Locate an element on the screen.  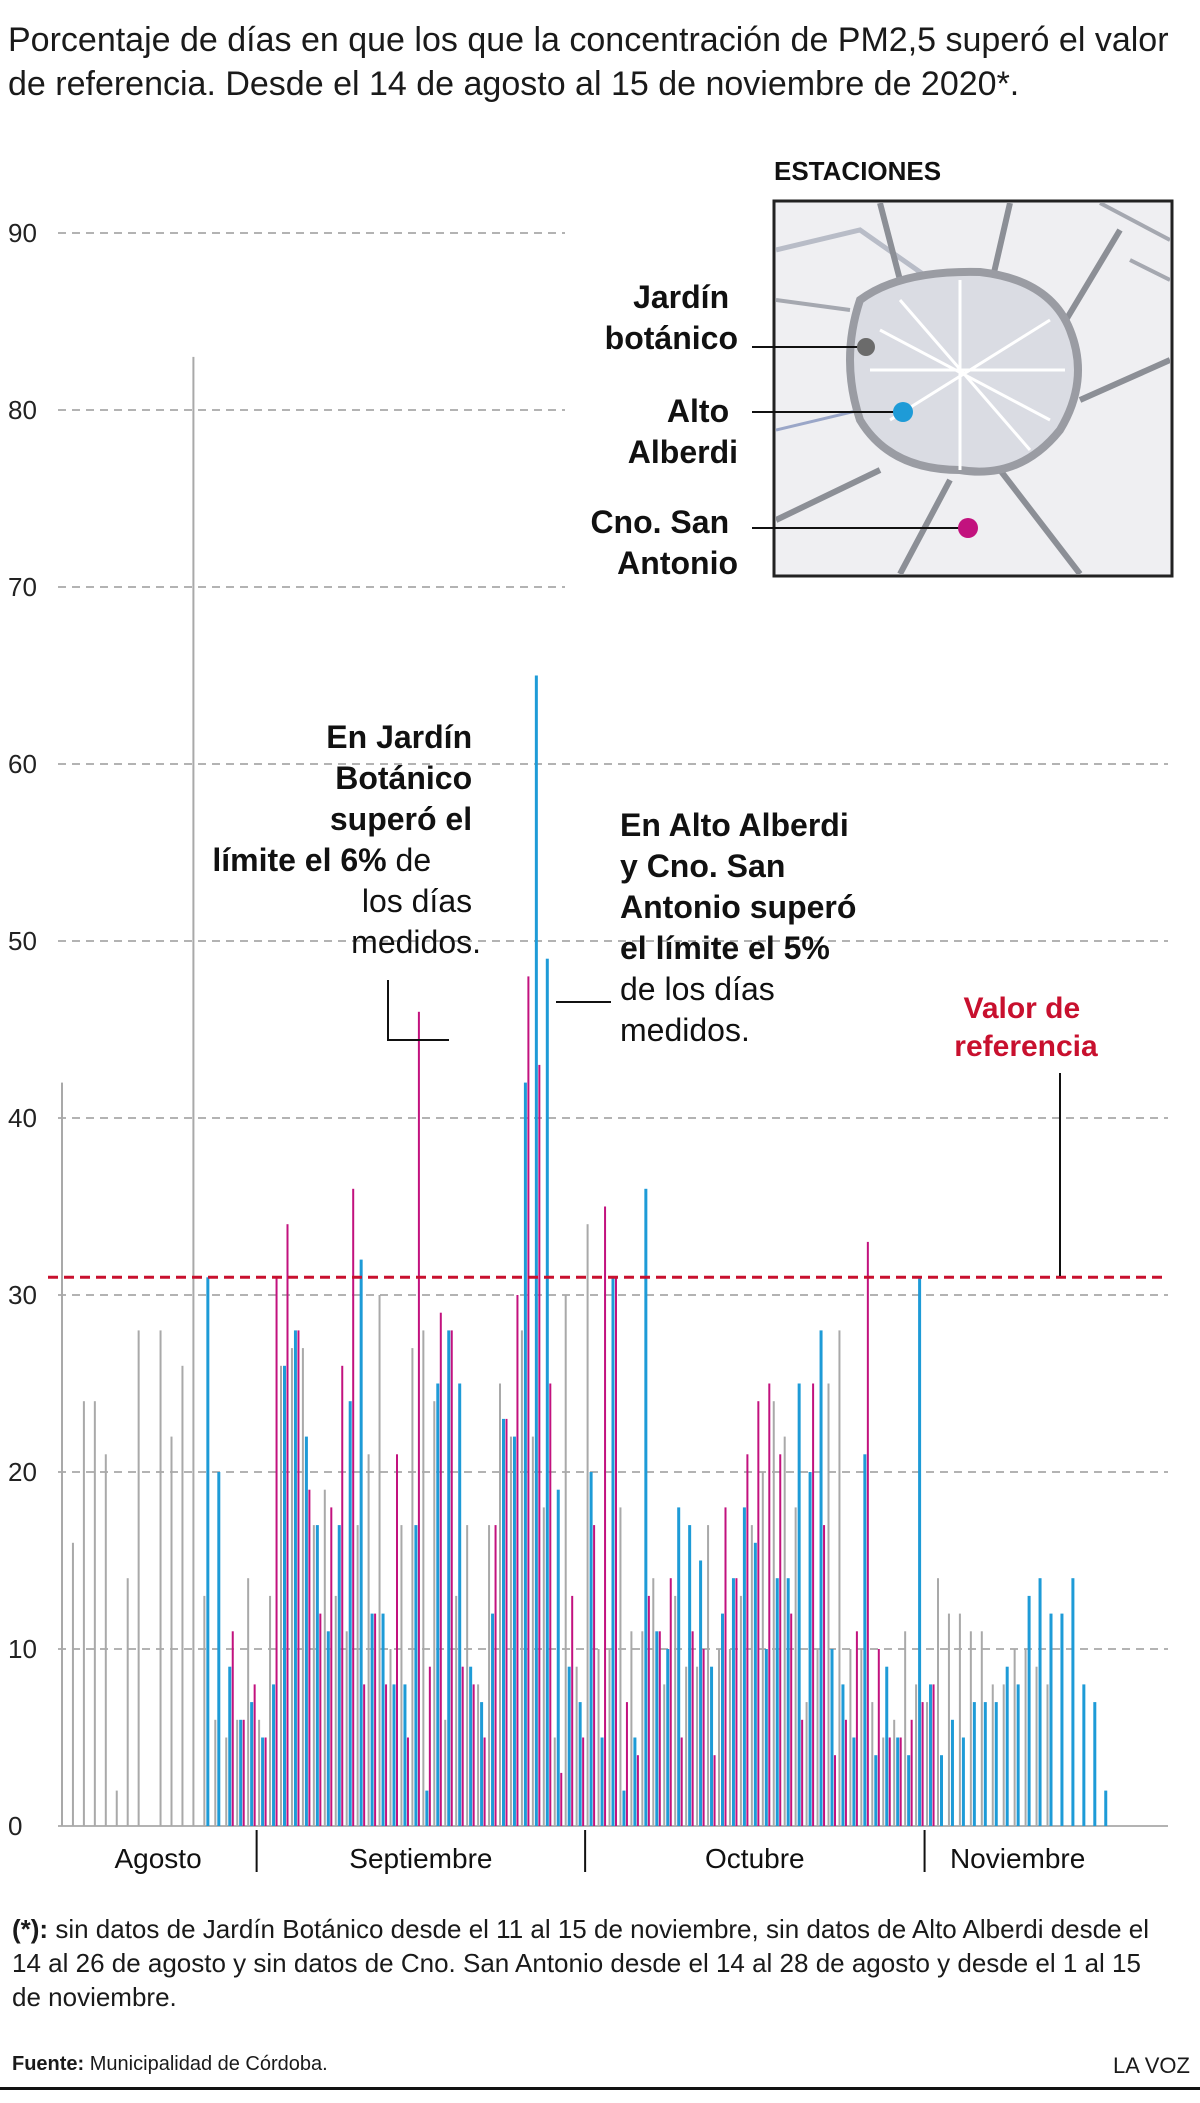
month-label: Octubre is located at coordinates (755, 1858).